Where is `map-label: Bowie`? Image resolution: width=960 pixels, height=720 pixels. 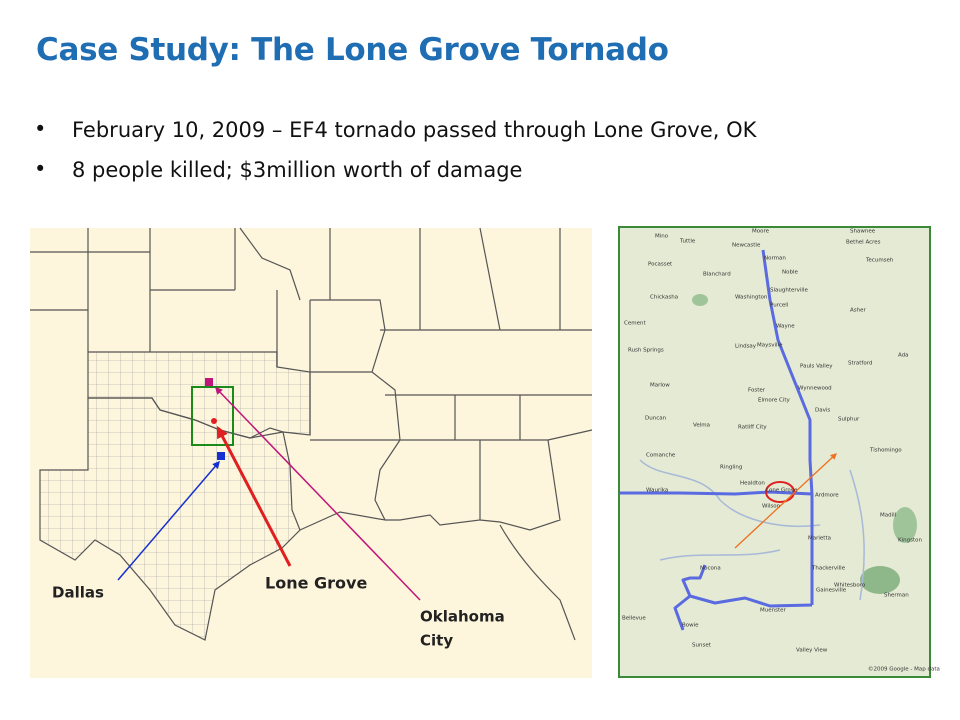 map-label: Bowie is located at coordinates (690, 626).